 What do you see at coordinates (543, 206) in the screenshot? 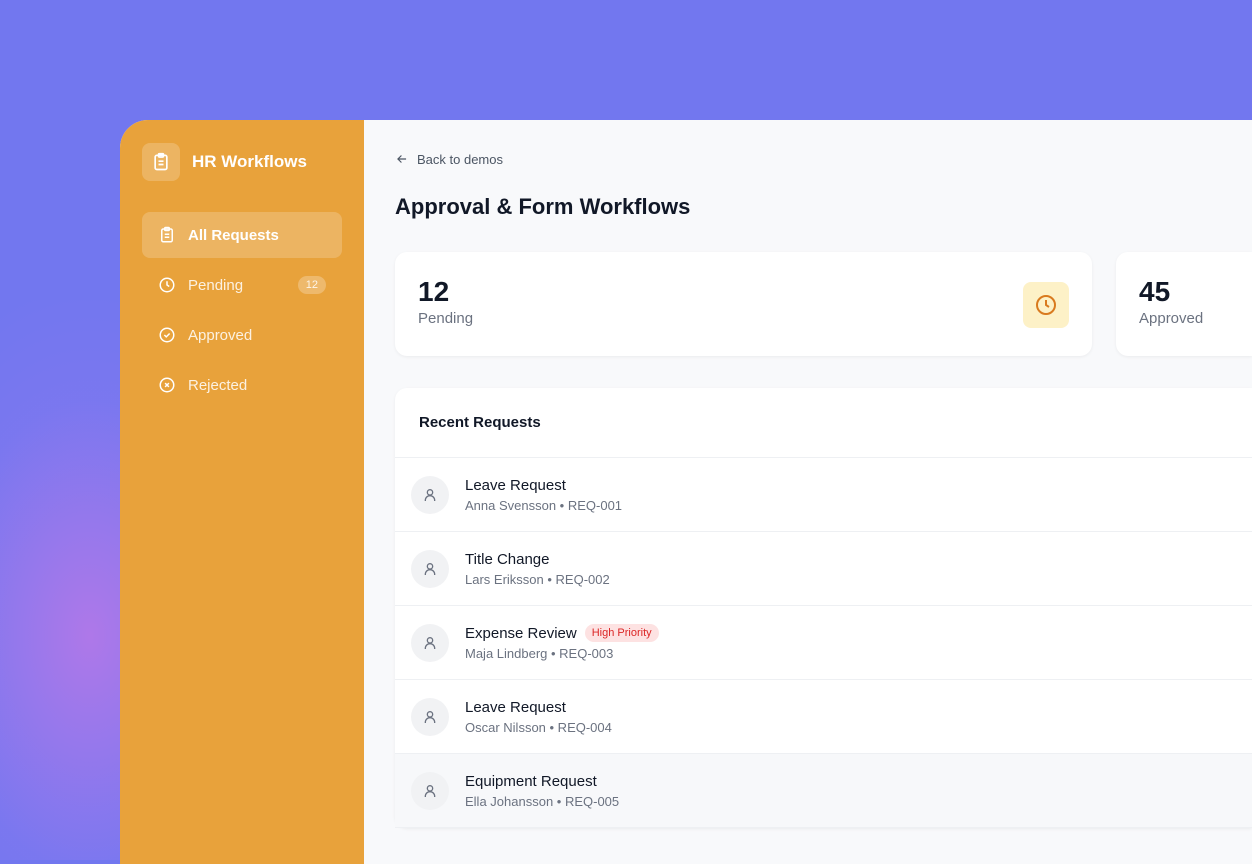
I see `page-title: Approval & Form Workflows` at bounding box center [543, 206].